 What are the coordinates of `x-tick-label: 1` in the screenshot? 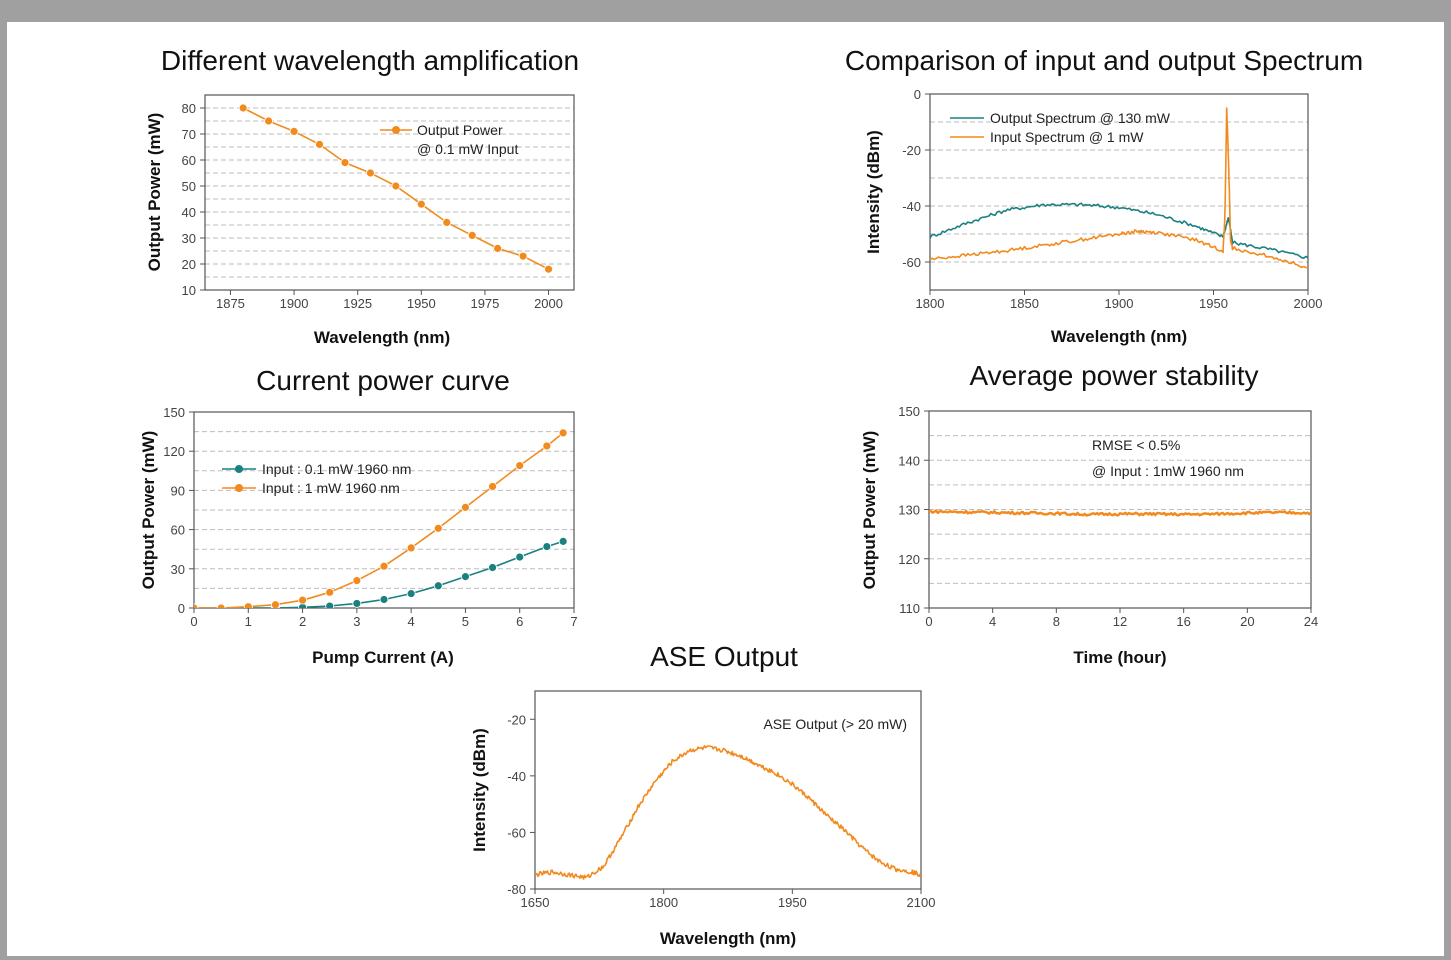 It's located at (248, 621).